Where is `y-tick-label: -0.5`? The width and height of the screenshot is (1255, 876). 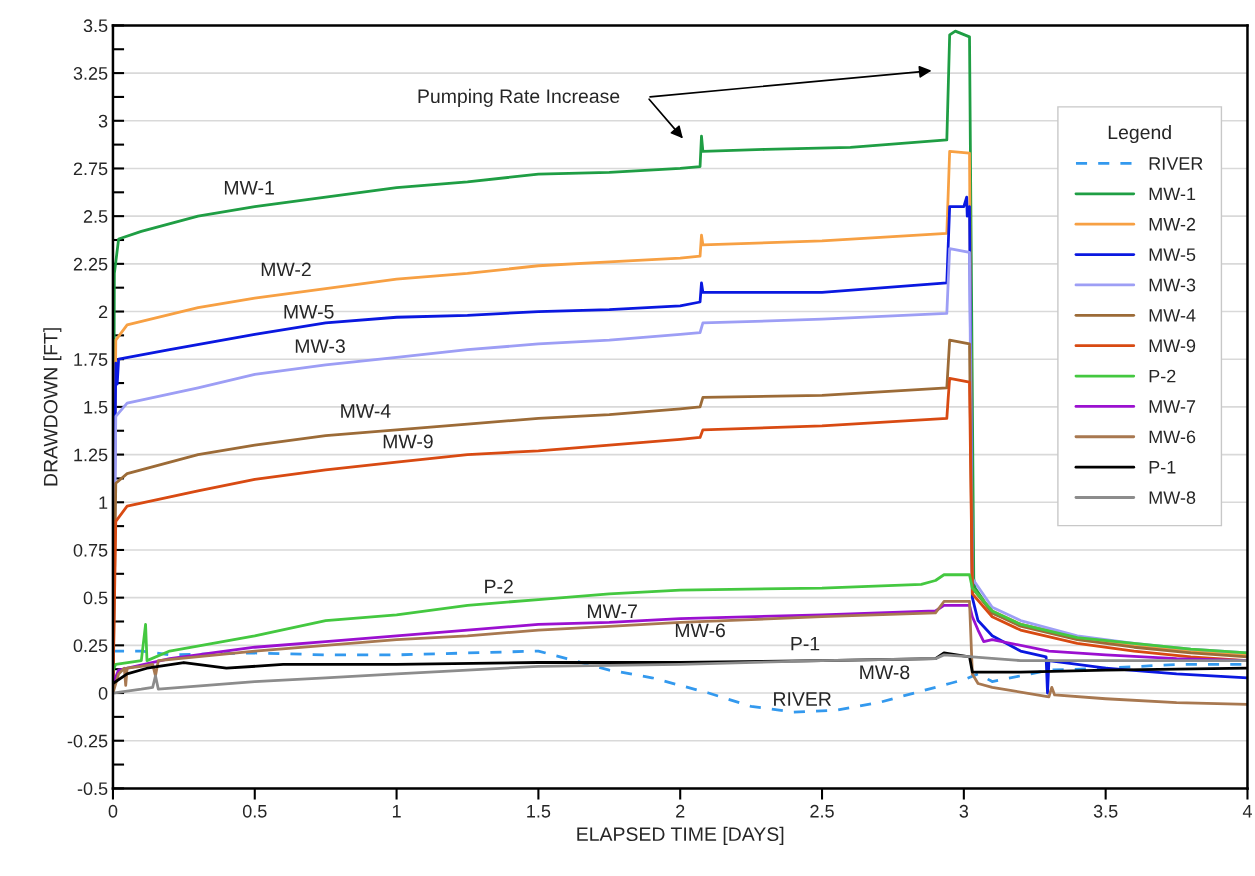 y-tick-label: -0.5 is located at coordinates (92, 789).